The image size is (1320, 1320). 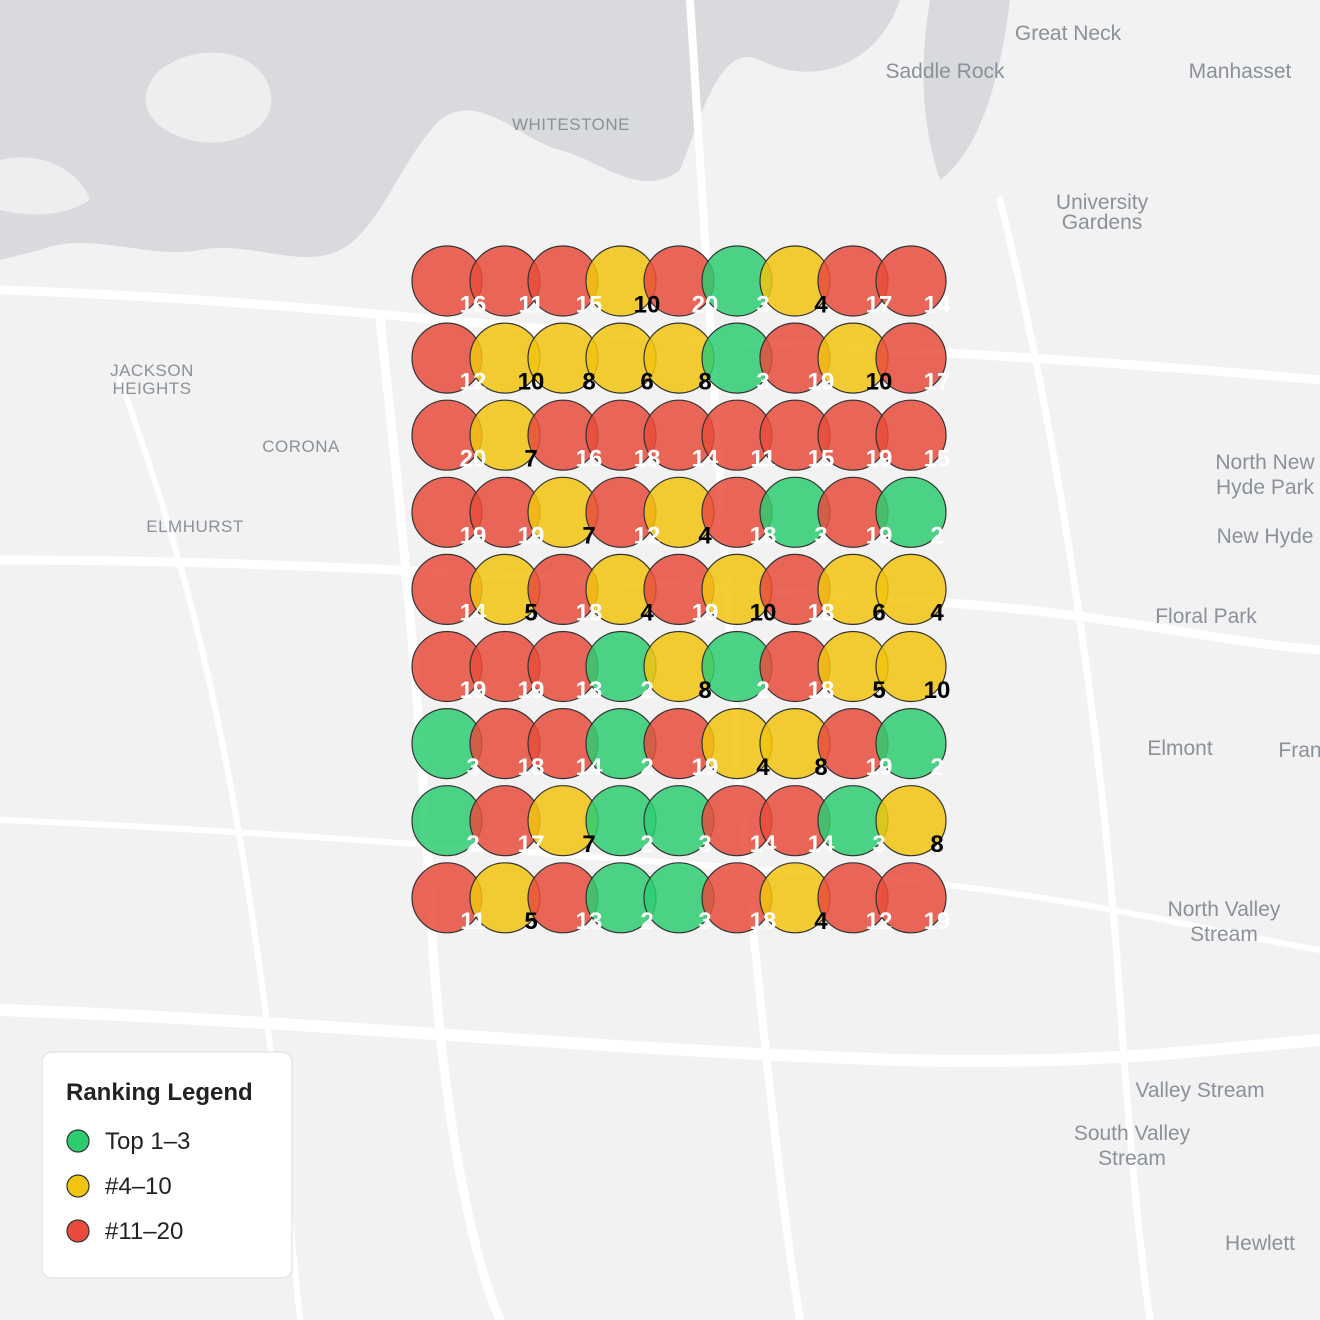 I want to click on legend-label: #4–10, so click(x=138, y=1186).